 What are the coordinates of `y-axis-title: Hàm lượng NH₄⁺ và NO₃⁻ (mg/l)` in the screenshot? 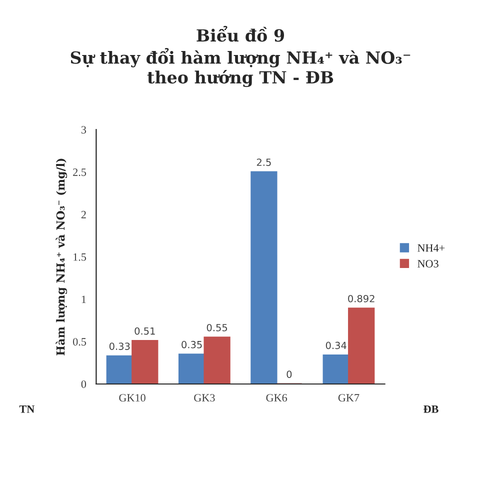 It's located at (62, 257).